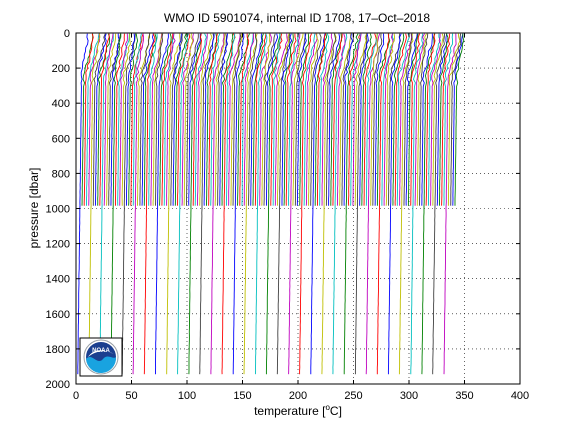 This screenshot has height=432, width=576. Describe the element at coordinates (242, 396) in the screenshot. I see `x-tick-label: 150` at that location.